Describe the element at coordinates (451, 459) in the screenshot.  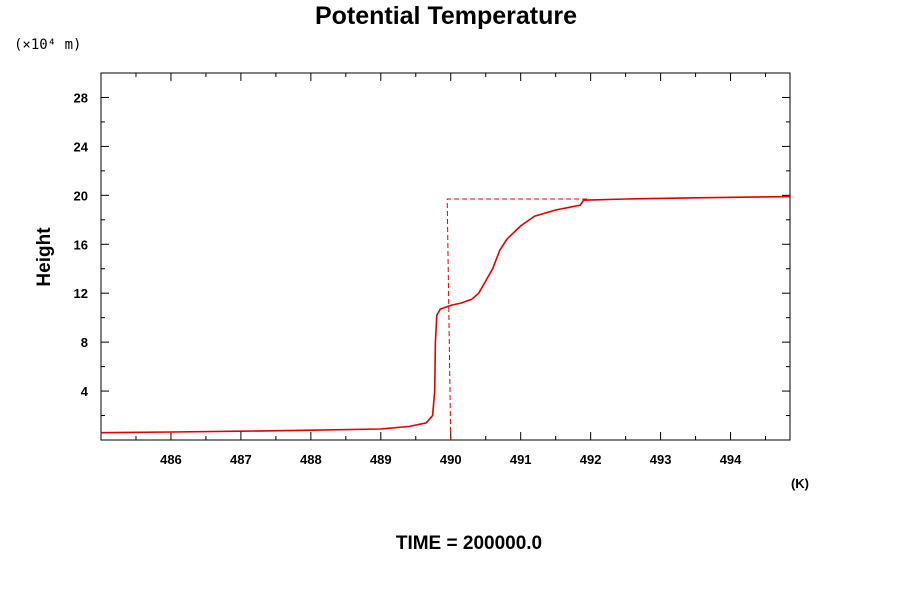
I see `x-tick-label: 490` at that location.